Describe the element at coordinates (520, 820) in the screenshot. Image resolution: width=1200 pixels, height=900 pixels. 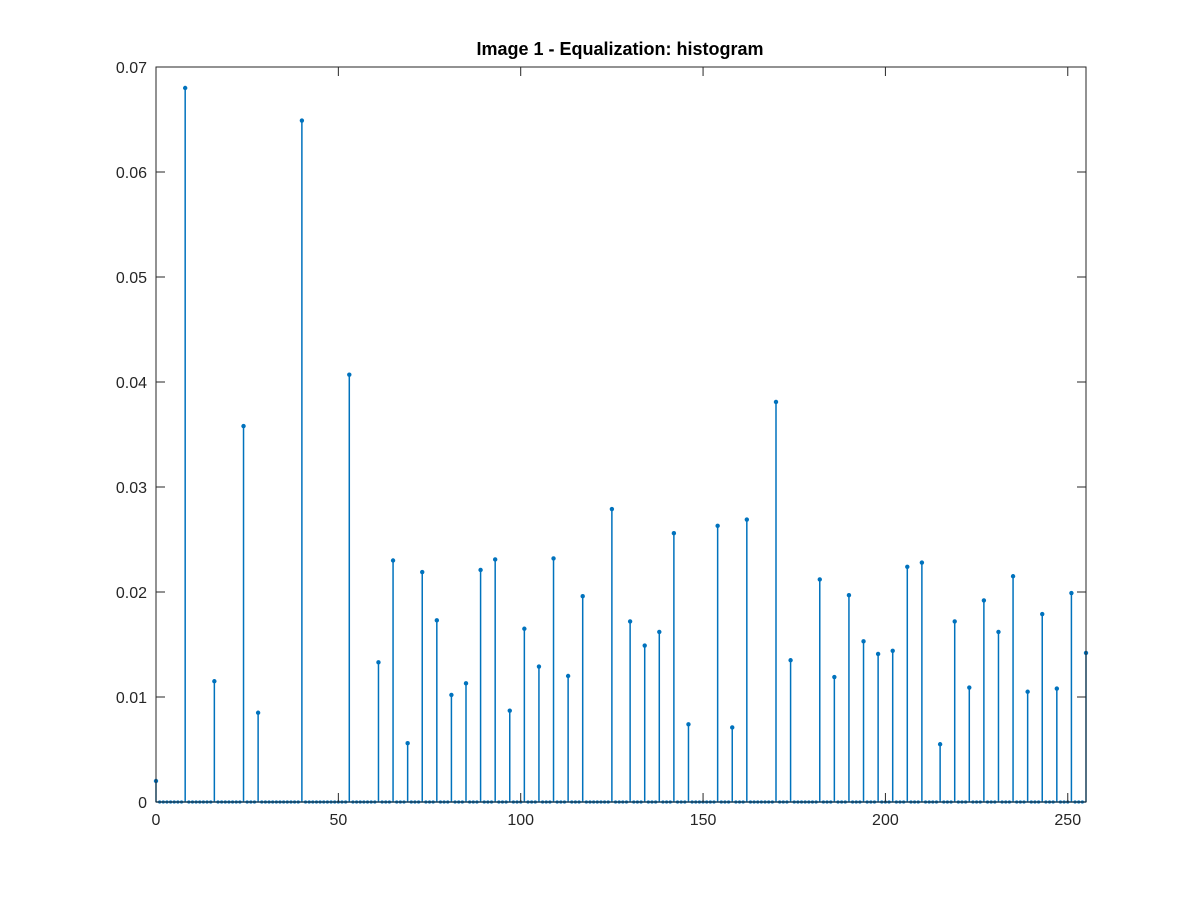
I see `x-tick-label: 100` at that location.